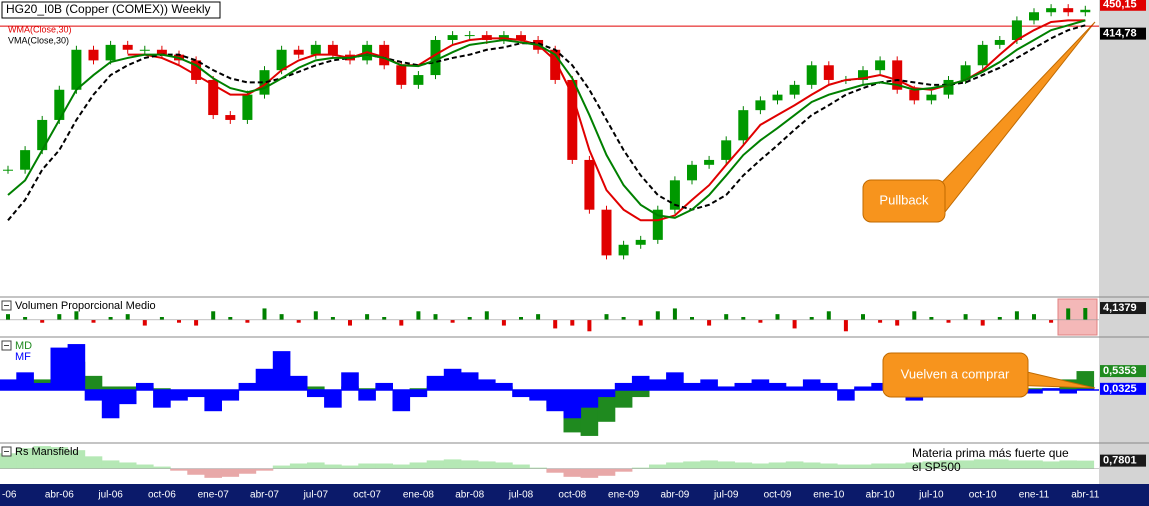 The width and height of the screenshot is (1149, 506). Describe the element at coordinates (1120, 389) in the screenshot. I see `value-label: 0,0325` at that location.